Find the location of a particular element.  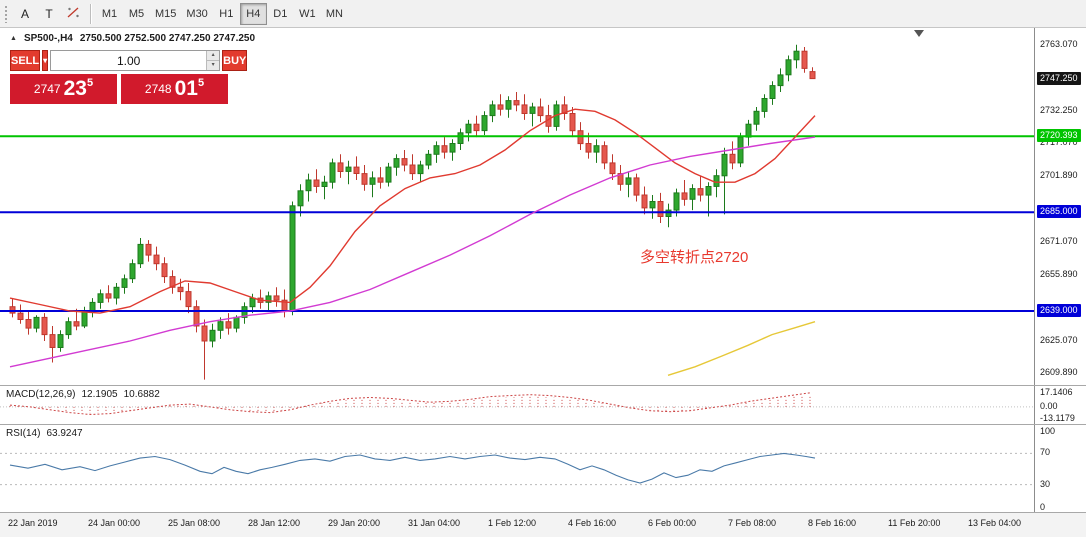

macd-indicator-chart is located at coordinates (517, 405).